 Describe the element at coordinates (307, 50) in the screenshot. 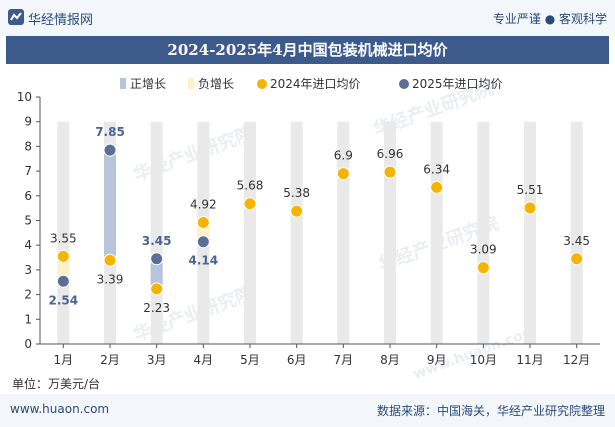

I see `chart-title: 2024-2025年4月中国包装机械进口均价` at that location.